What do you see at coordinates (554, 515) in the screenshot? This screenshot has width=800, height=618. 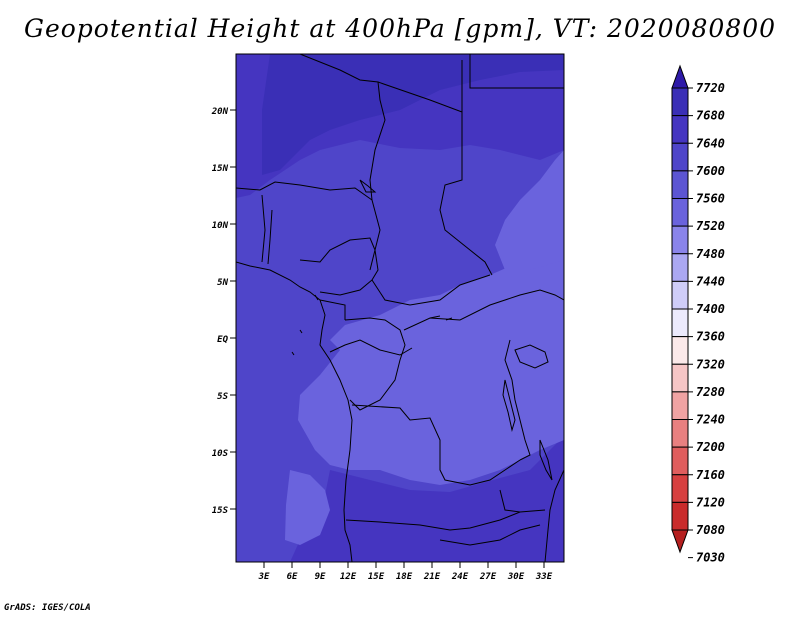 I see `coast-east` at bounding box center [554, 515].